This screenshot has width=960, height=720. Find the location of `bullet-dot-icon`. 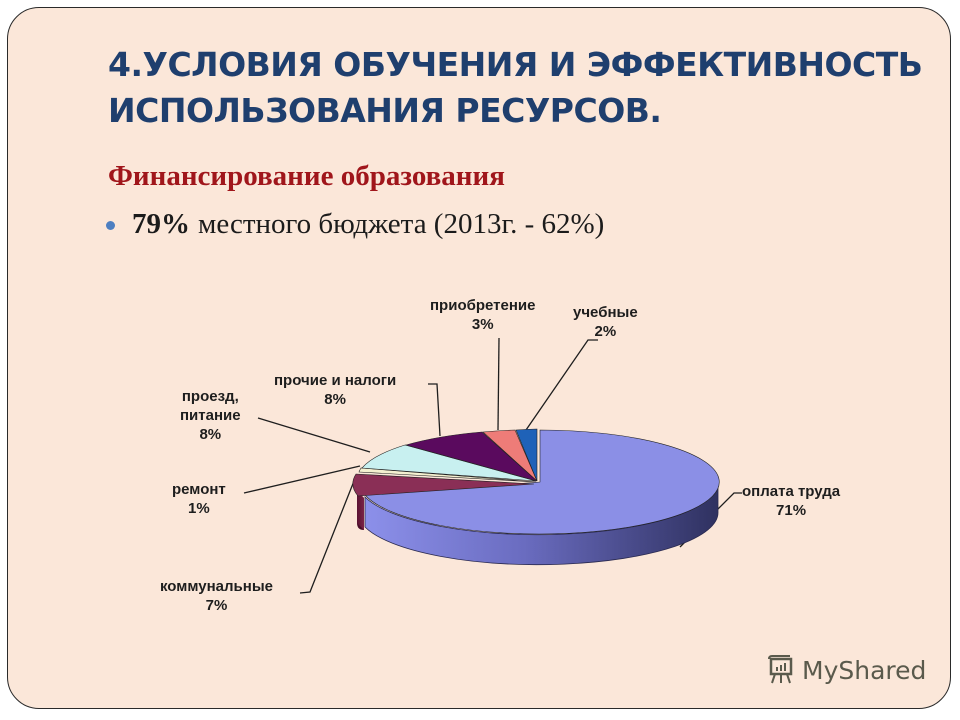

bullet-dot-icon is located at coordinates (110, 225).